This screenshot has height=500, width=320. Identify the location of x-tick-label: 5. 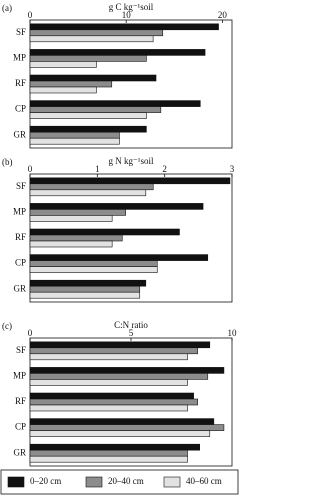
(131, 333).